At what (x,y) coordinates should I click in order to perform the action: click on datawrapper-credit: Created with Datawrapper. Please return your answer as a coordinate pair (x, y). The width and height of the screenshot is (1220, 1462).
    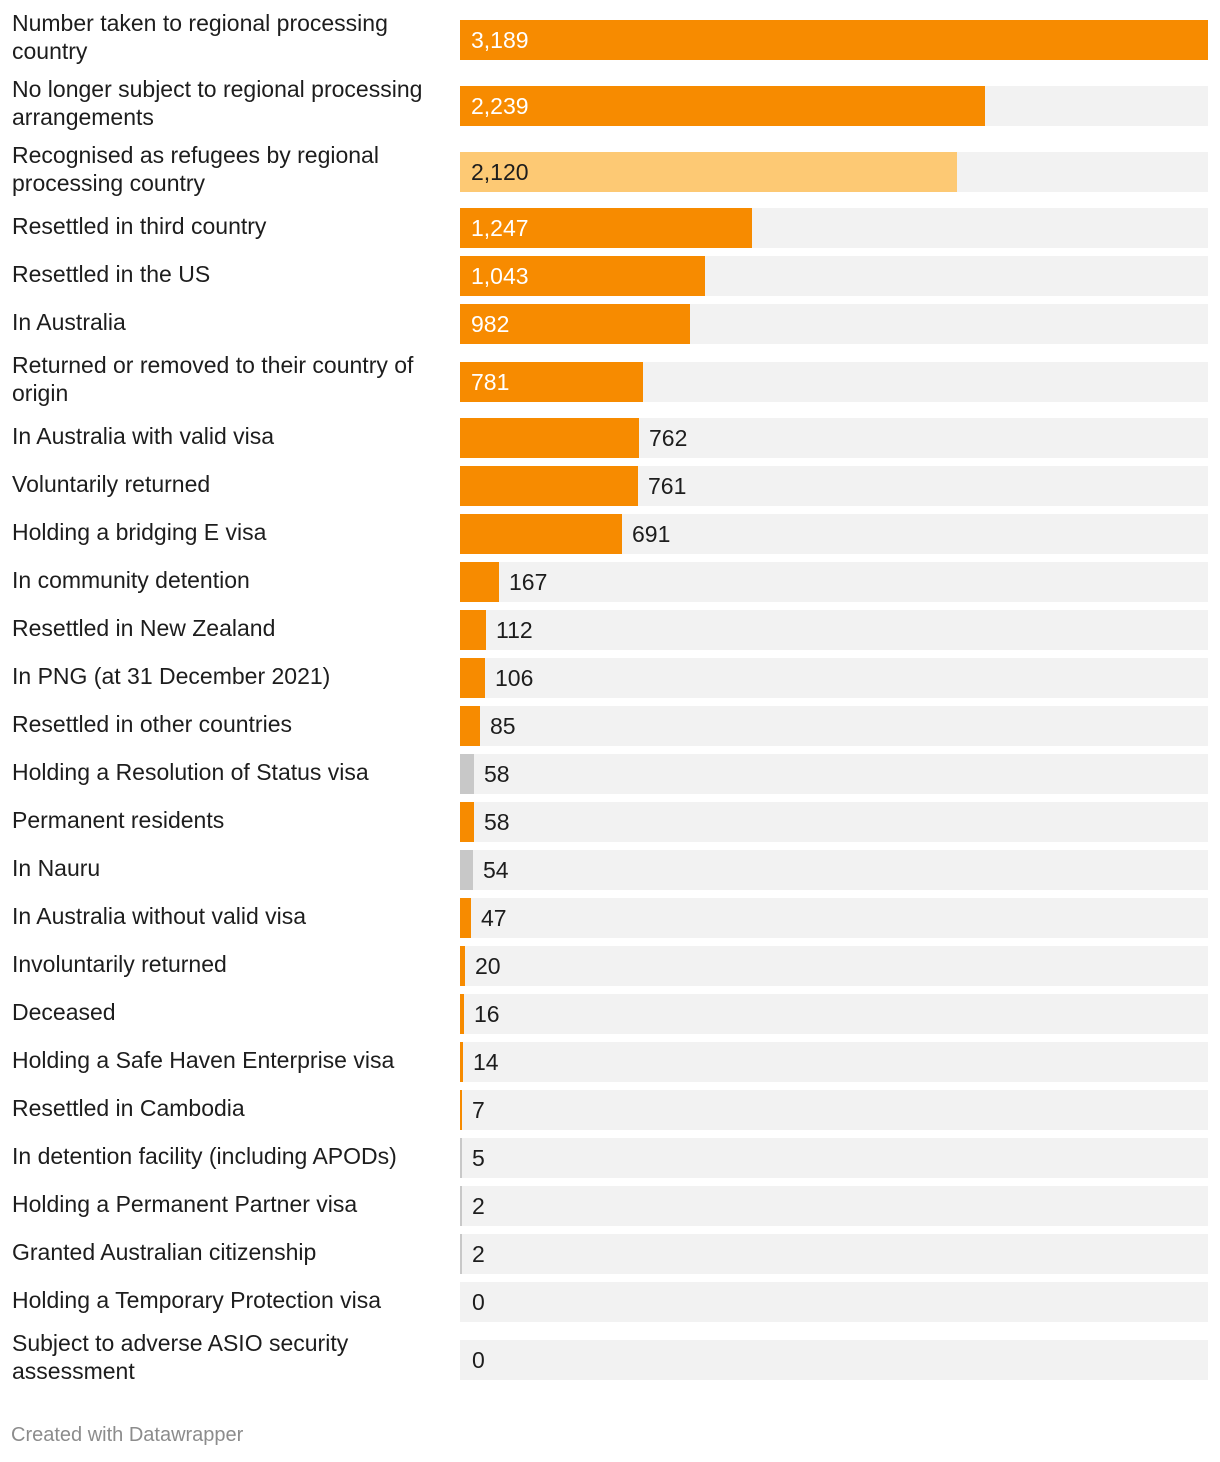
    Looking at the image, I should click on (127, 1435).